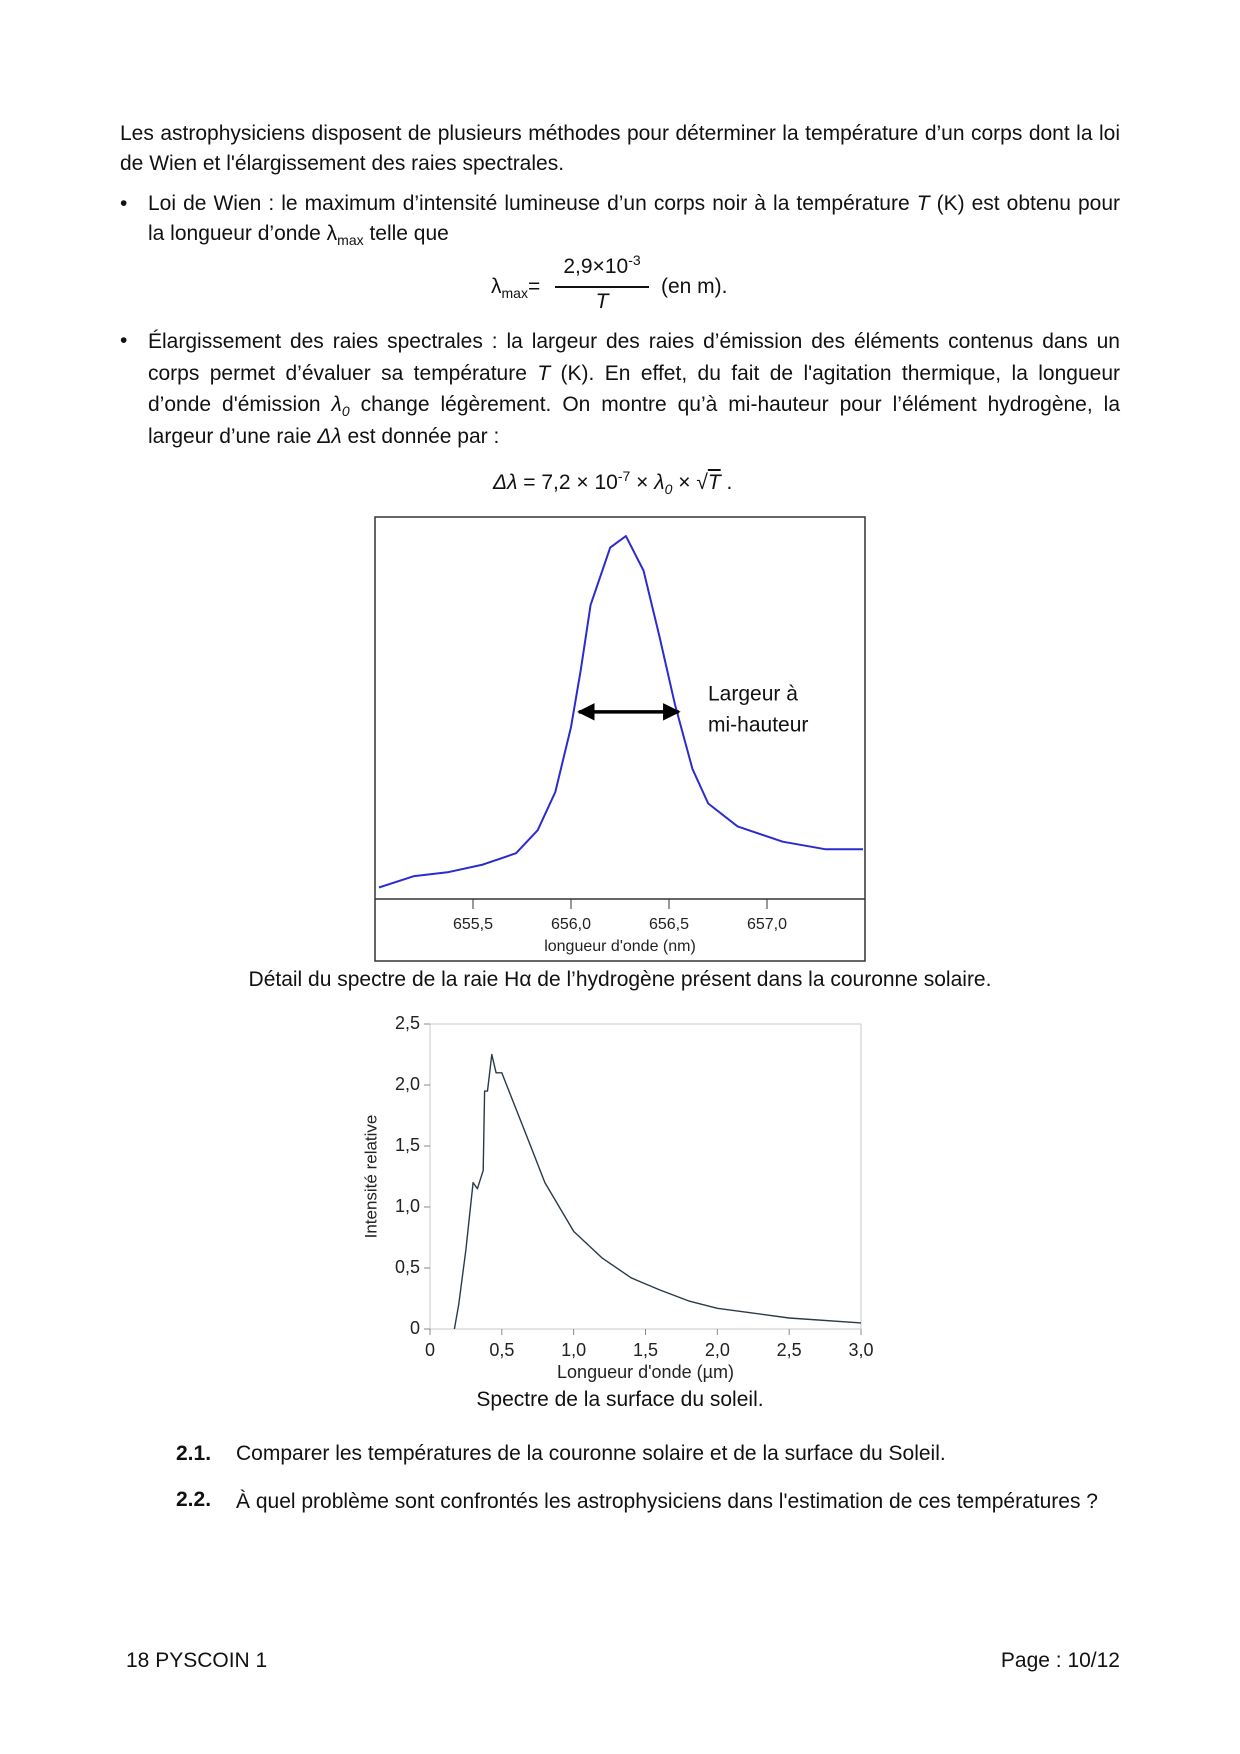  Describe the element at coordinates (596, 266) in the screenshot. I see `text: 2,9×10` at that location.